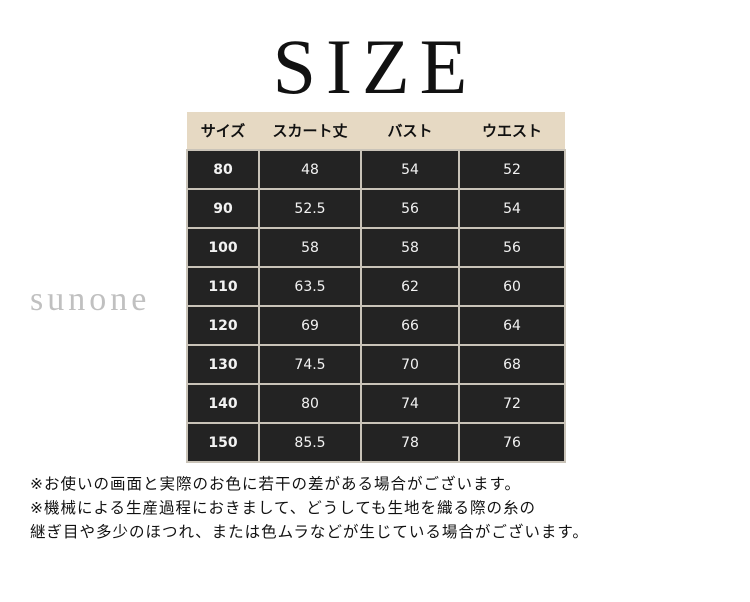  I want to click on cell-size: 140, so click(223, 403).